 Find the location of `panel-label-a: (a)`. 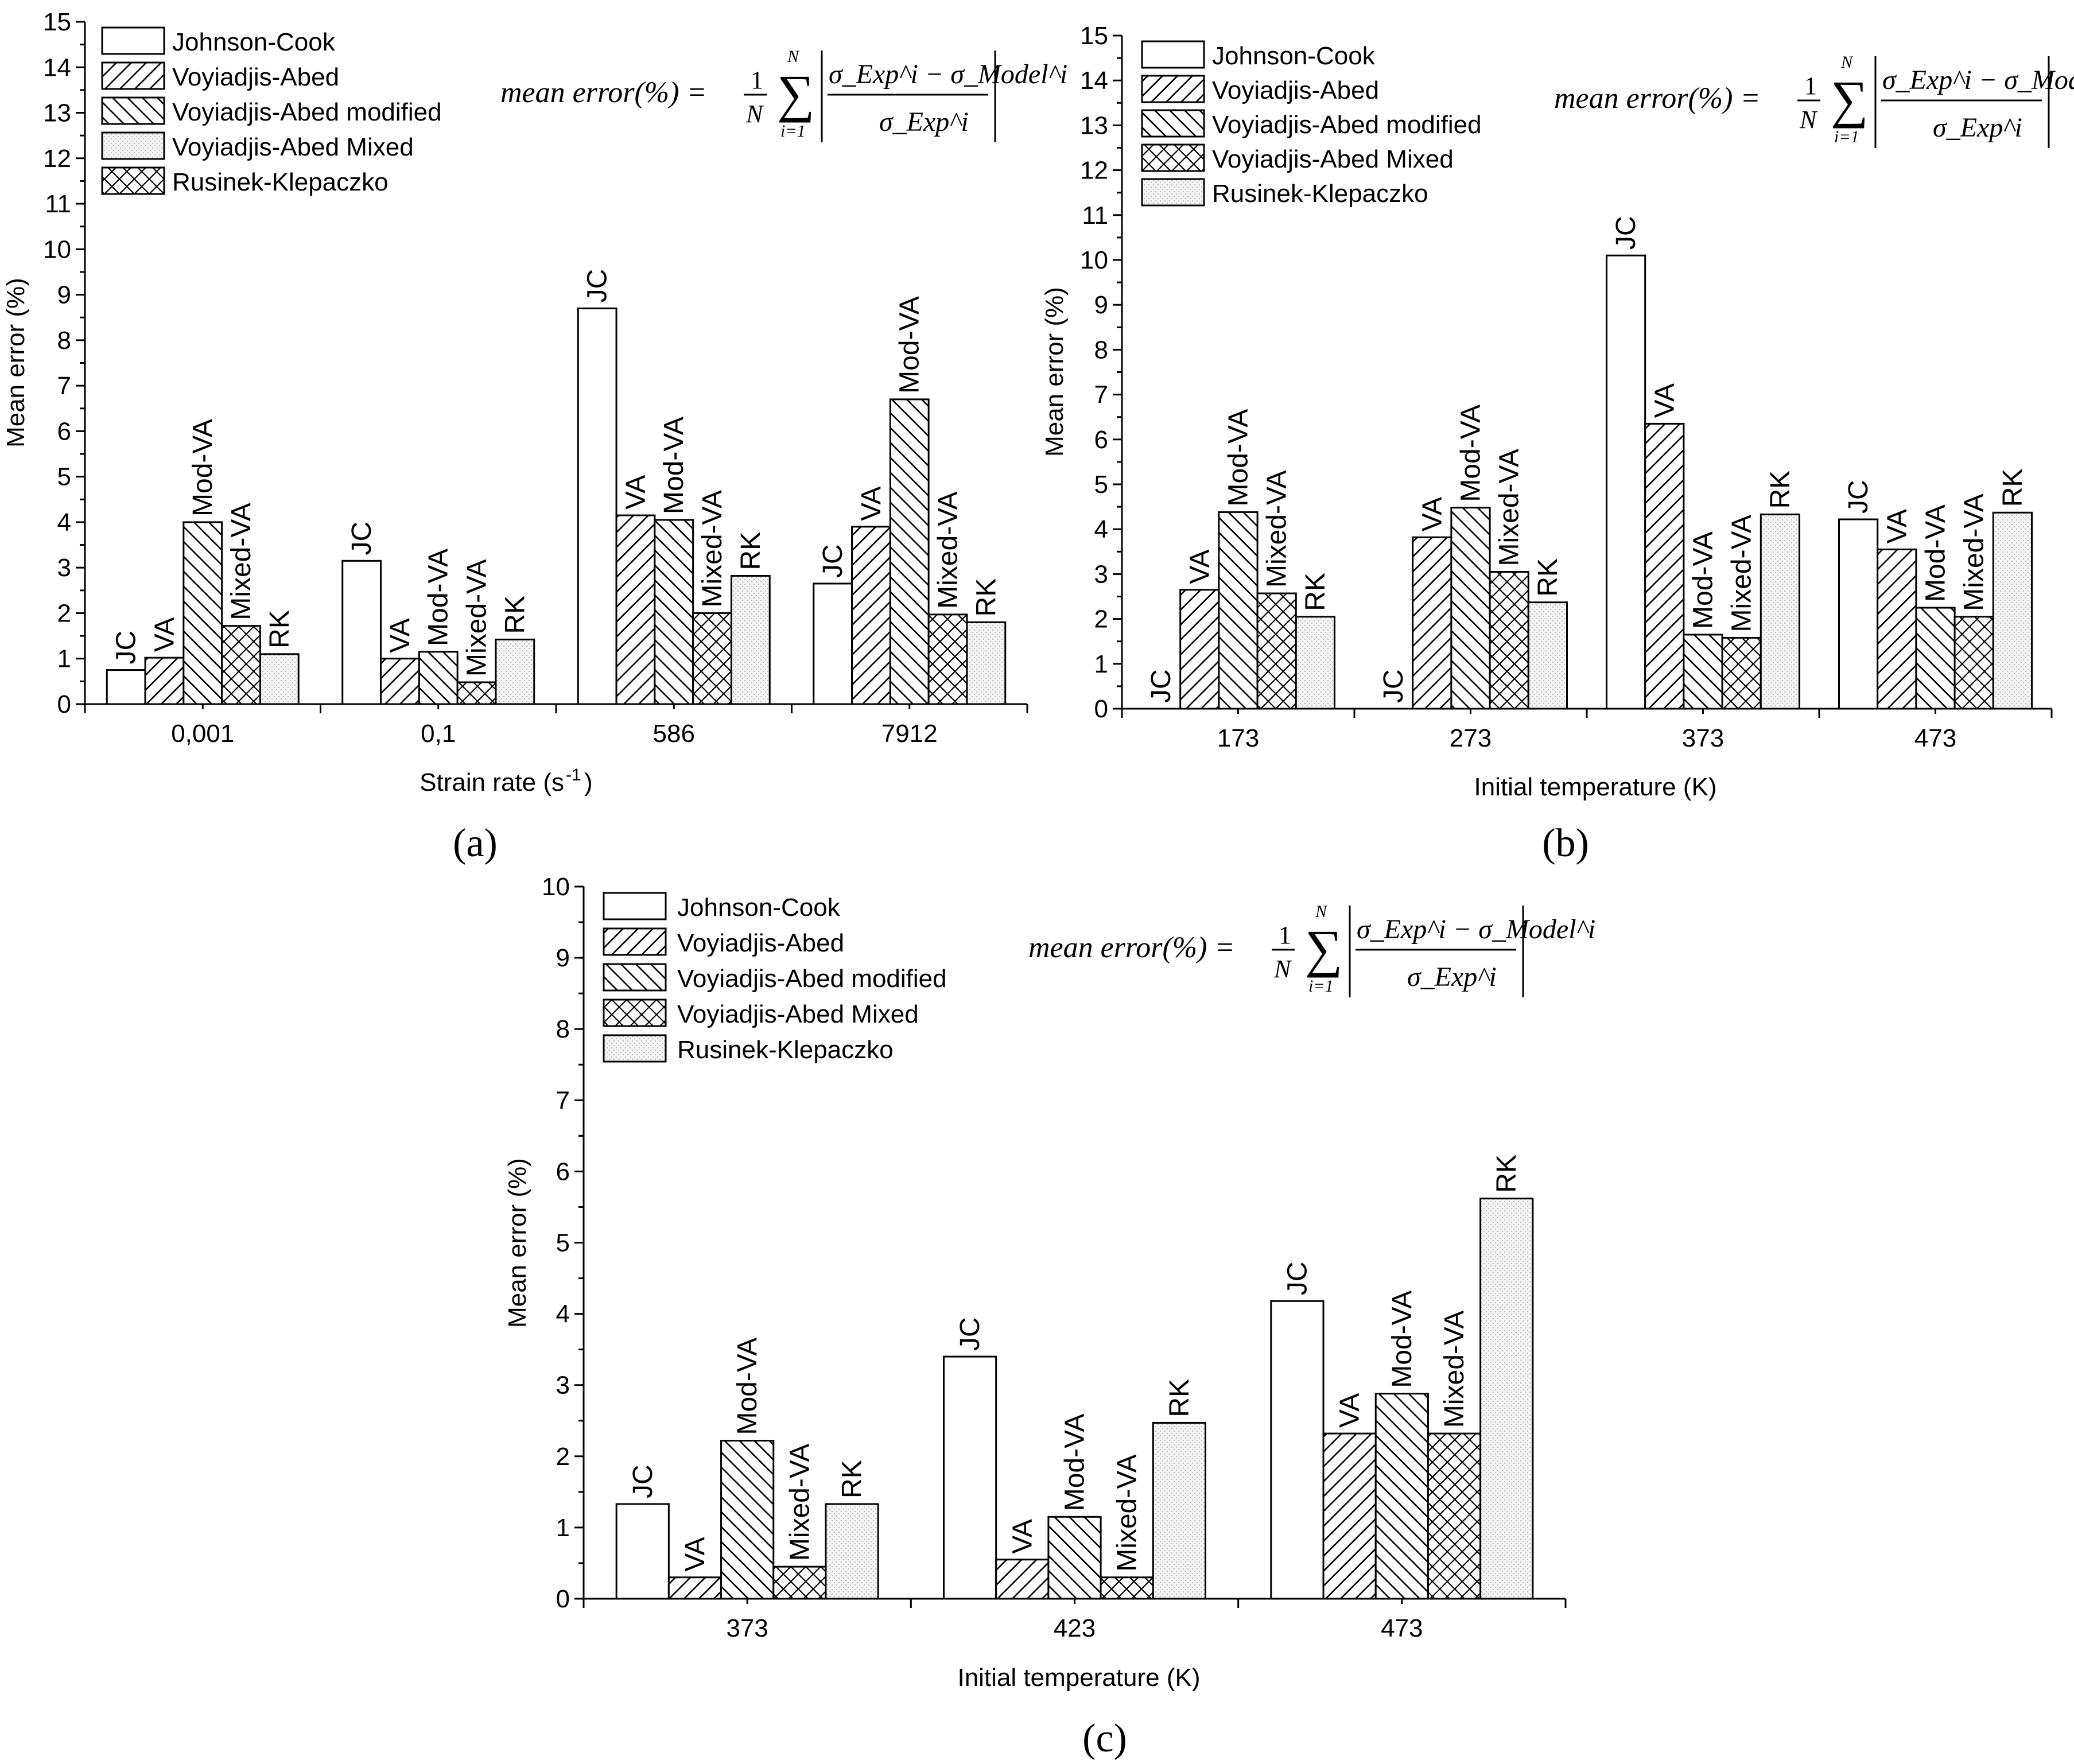

panel-label-a: (a) is located at coordinates (475, 843).